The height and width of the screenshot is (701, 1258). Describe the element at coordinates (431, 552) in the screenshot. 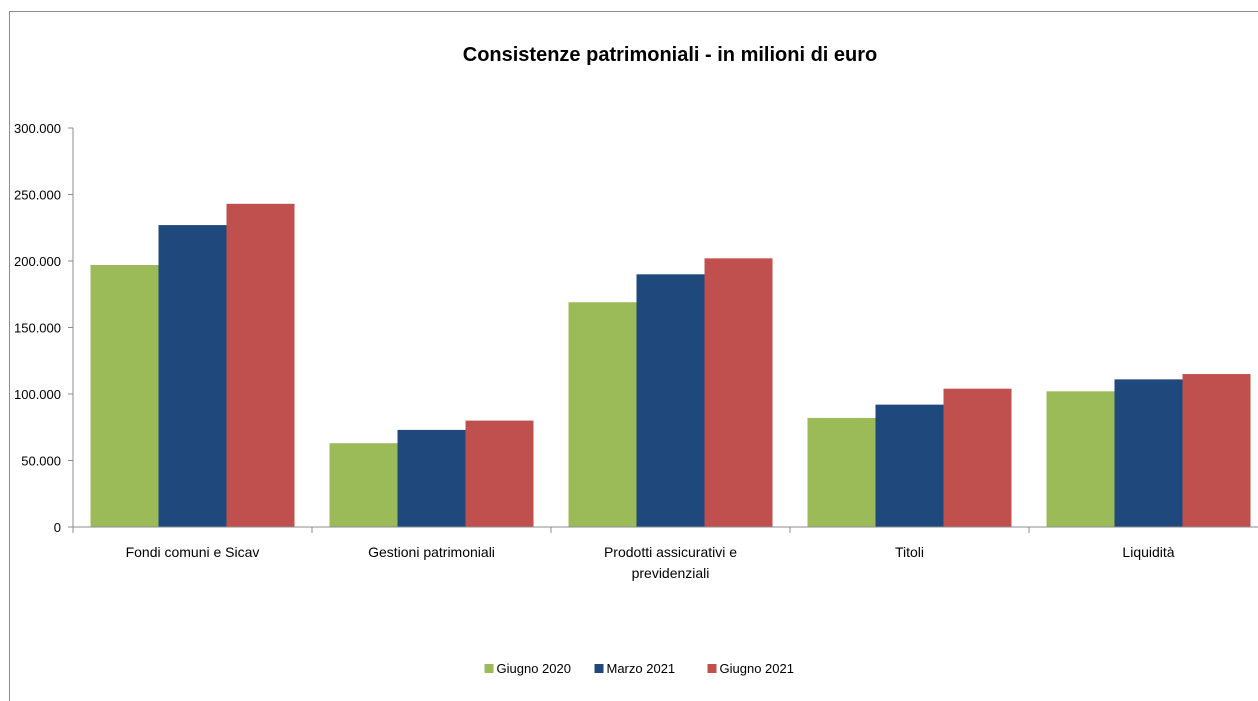

I see `category-label: Gestioni patrimoniali` at that location.